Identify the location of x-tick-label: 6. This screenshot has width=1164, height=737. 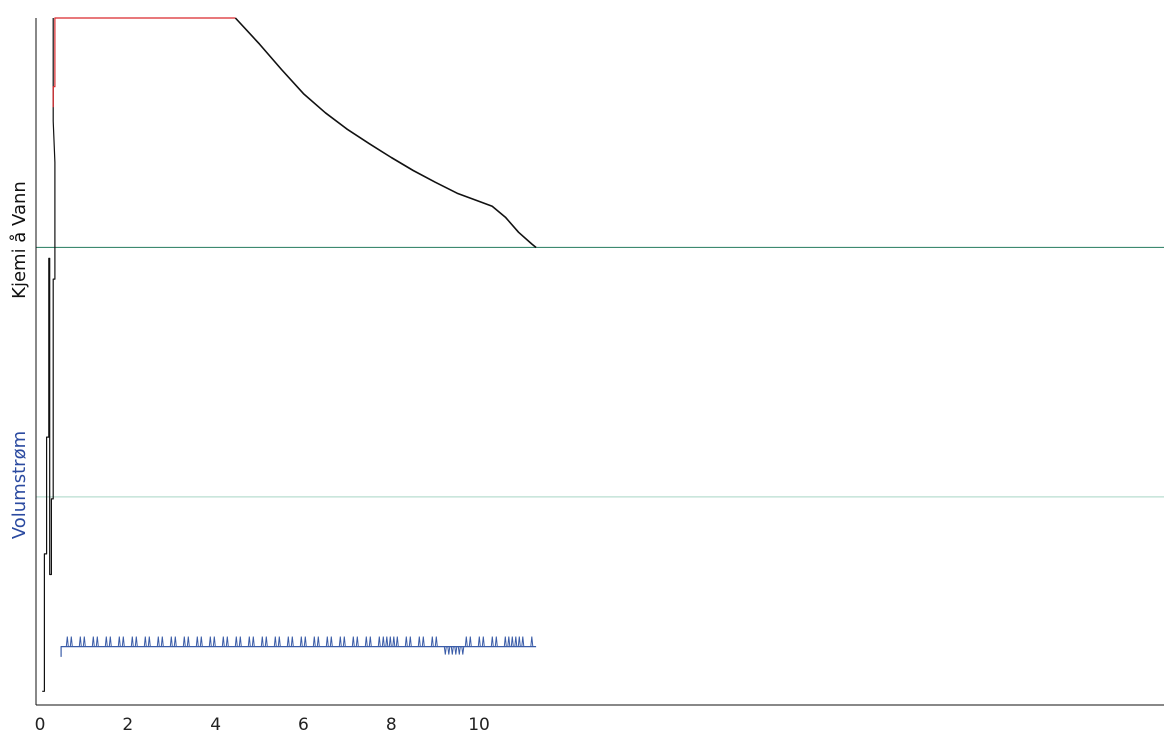
(303, 725).